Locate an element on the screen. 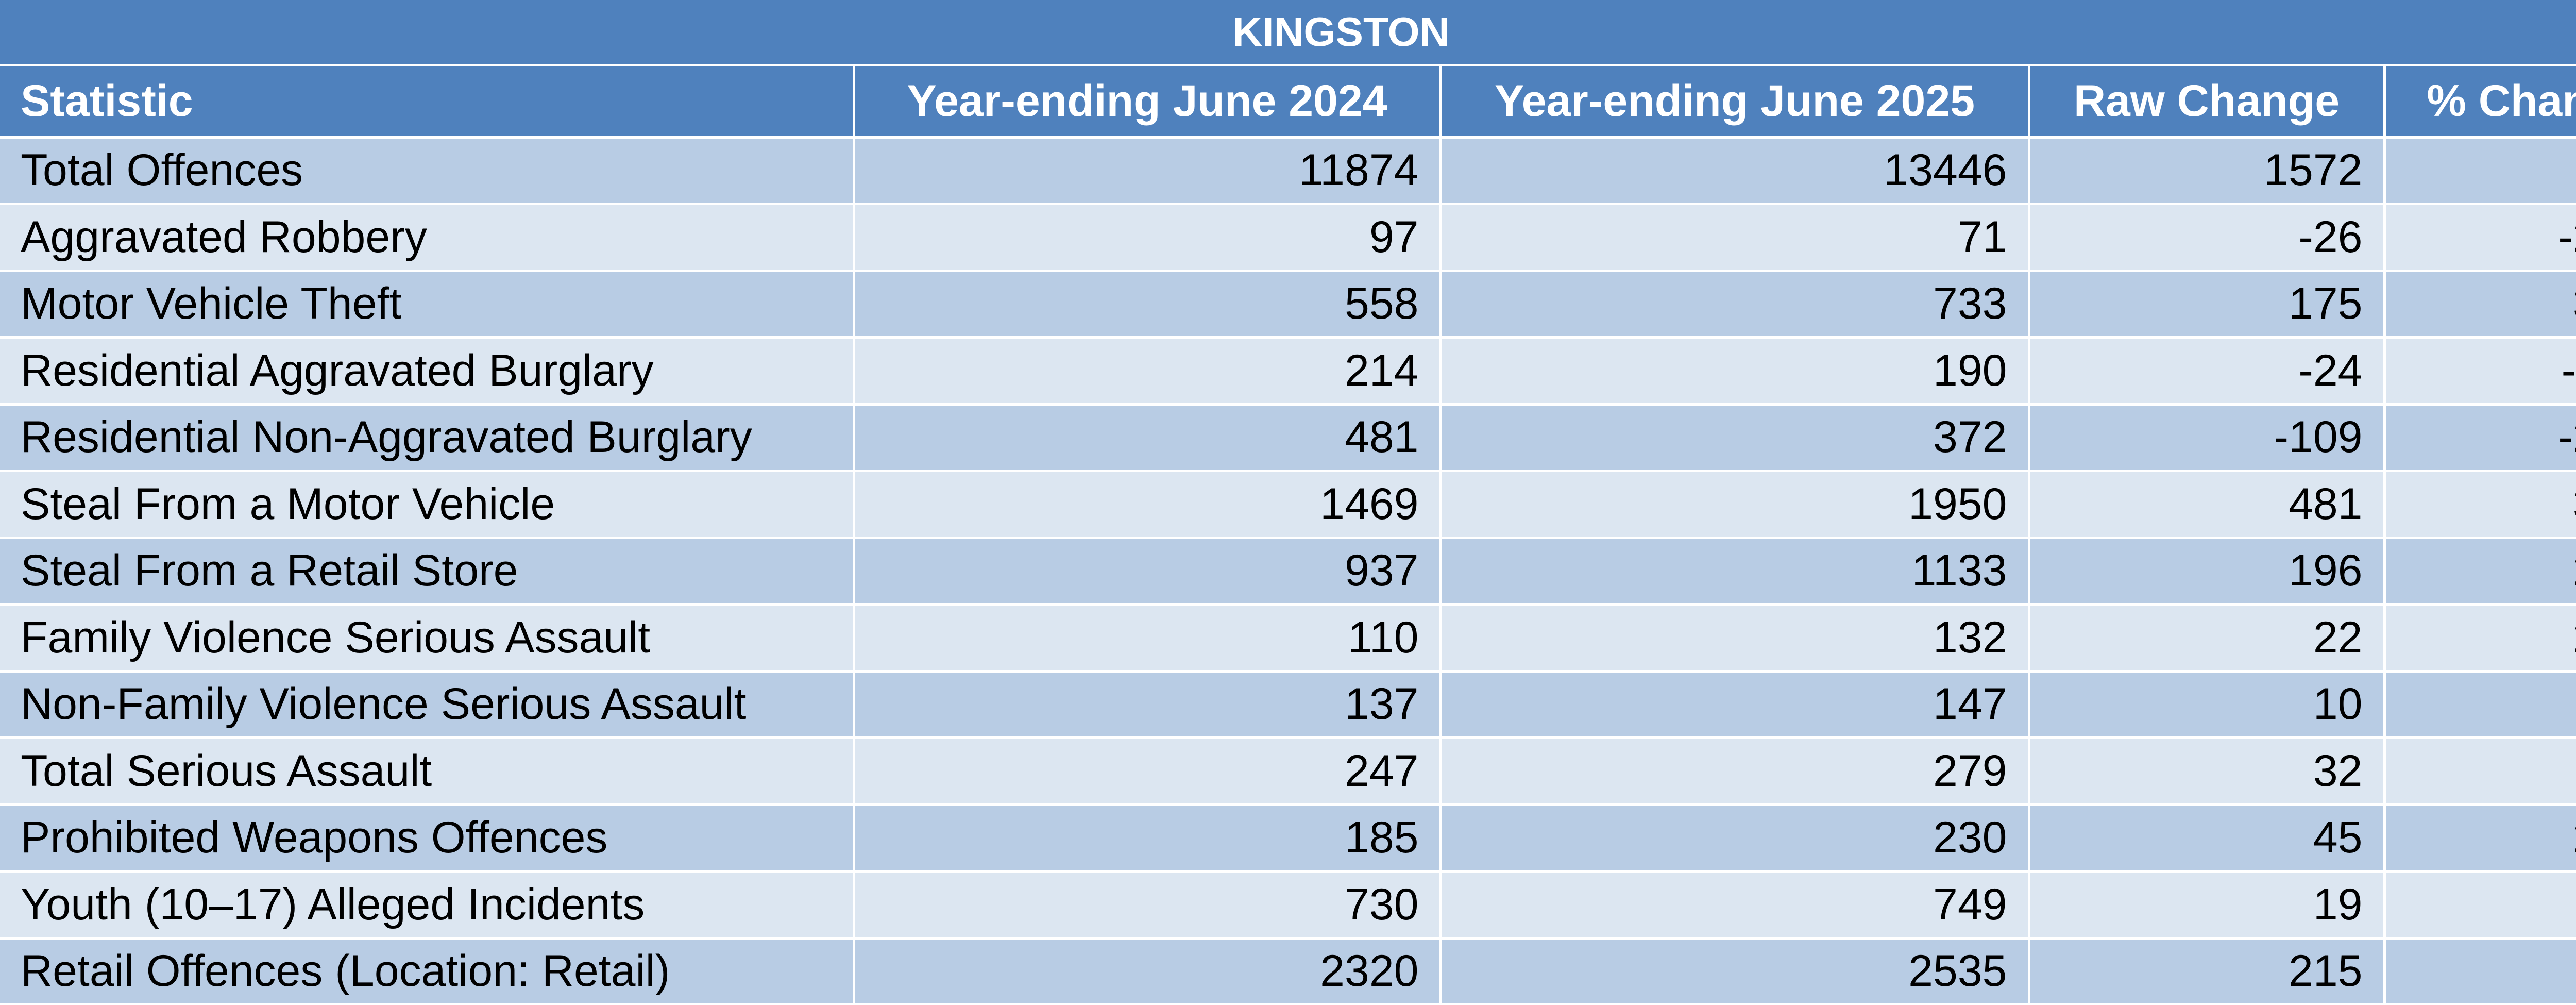 This screenshot has width=2576, height=1005. cell: 2535 is located at coordinates (1735, 970).